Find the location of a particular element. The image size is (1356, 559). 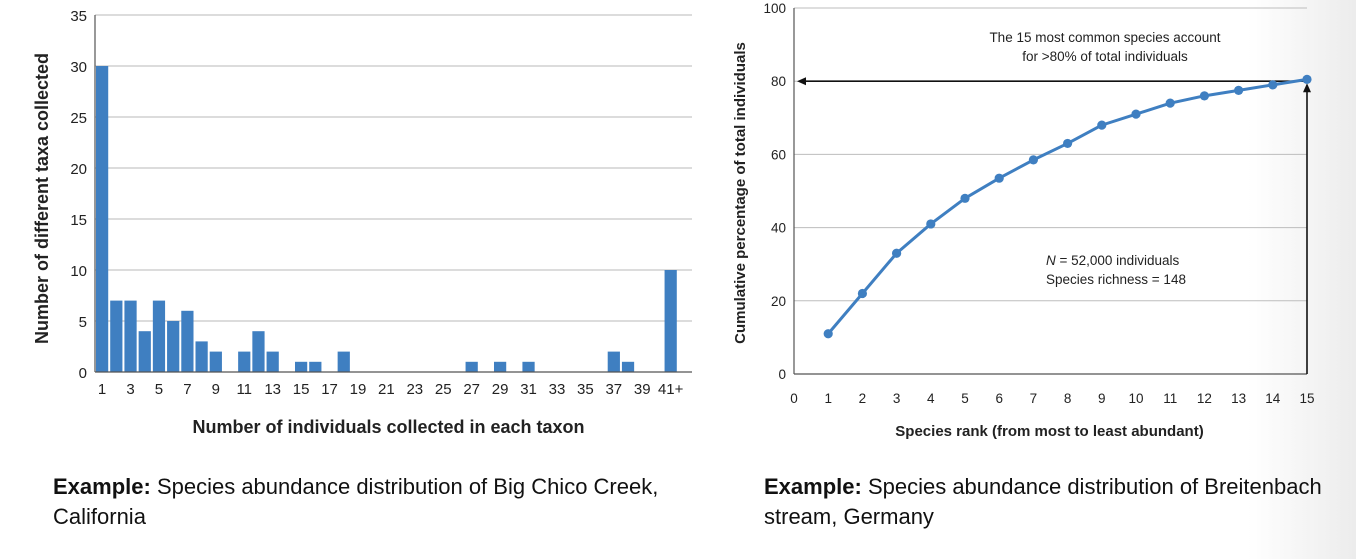

x-tick-label: 39 is located at coordinates (642, 389).